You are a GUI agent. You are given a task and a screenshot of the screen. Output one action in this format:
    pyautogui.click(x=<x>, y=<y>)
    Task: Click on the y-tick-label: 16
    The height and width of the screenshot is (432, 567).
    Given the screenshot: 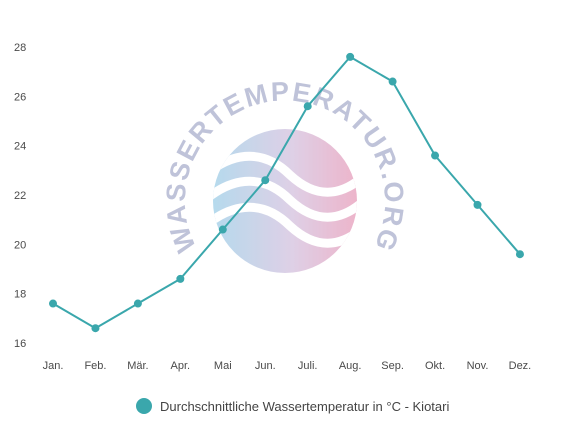 What is the action you would take?
    pyautogui.click(x=20, y=344)
    